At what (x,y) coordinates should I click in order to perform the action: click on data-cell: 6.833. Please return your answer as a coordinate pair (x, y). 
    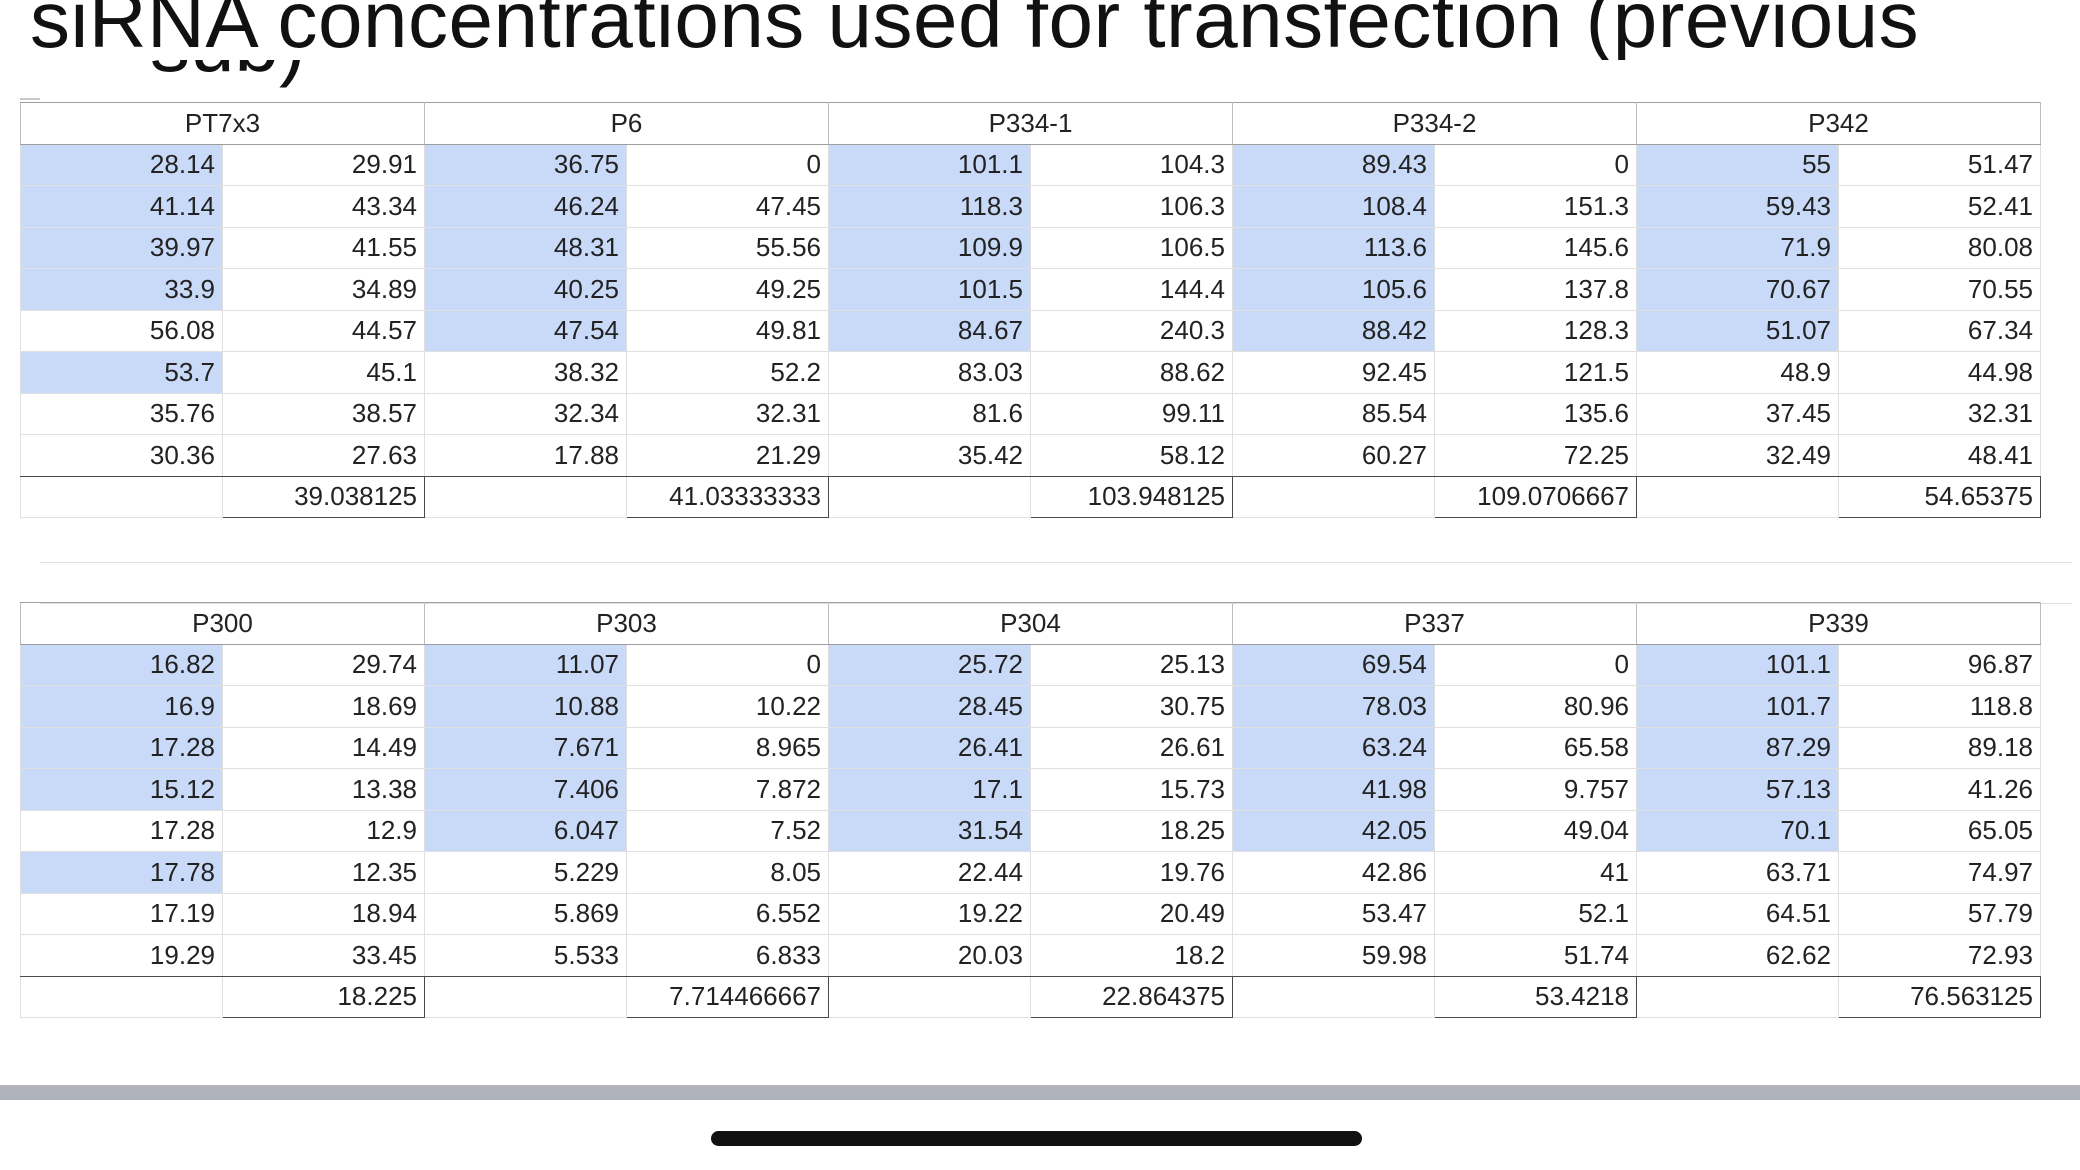
    Looking at the image, I should click on (727, 955).